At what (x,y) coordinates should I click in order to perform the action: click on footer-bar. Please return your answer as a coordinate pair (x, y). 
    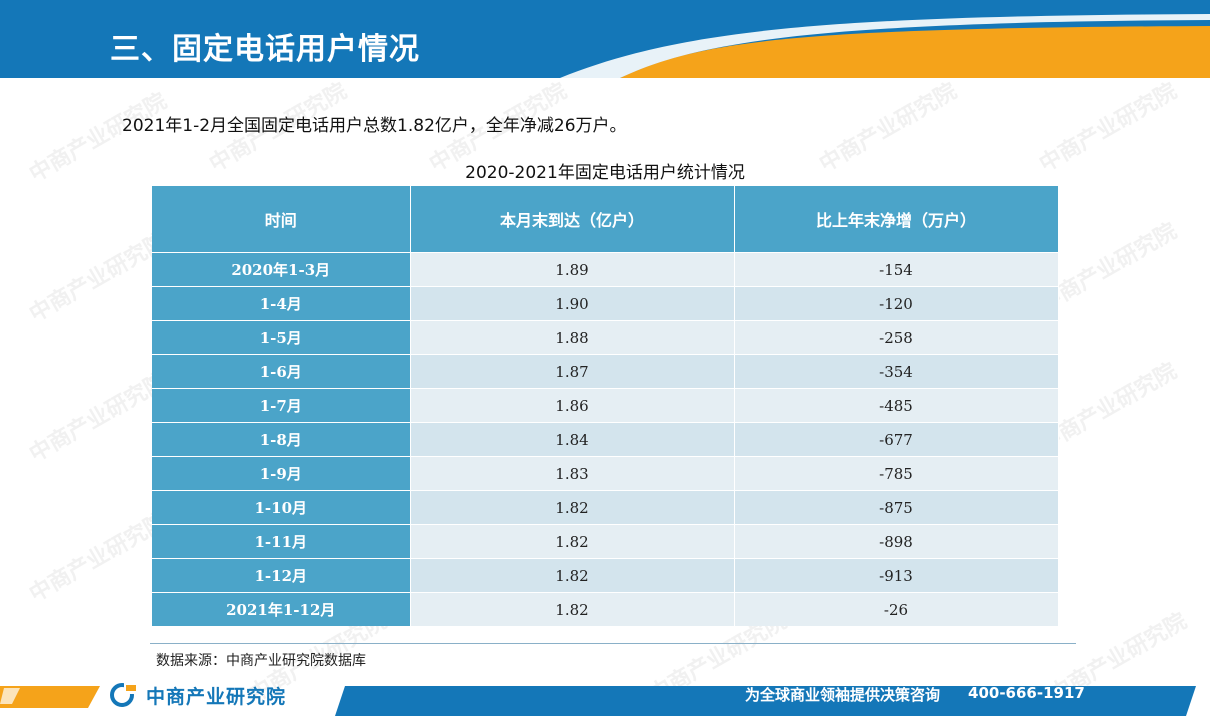
    Looking at the image, I should click on (765, 701).